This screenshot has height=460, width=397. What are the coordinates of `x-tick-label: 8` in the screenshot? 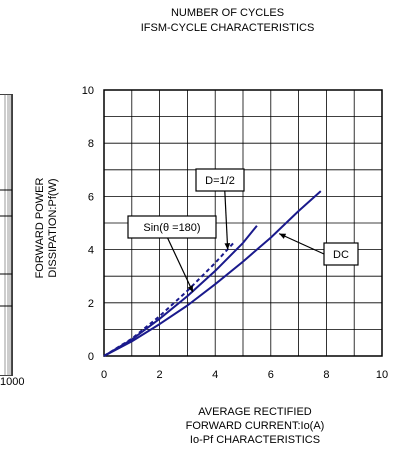 It's located at (326, 375).